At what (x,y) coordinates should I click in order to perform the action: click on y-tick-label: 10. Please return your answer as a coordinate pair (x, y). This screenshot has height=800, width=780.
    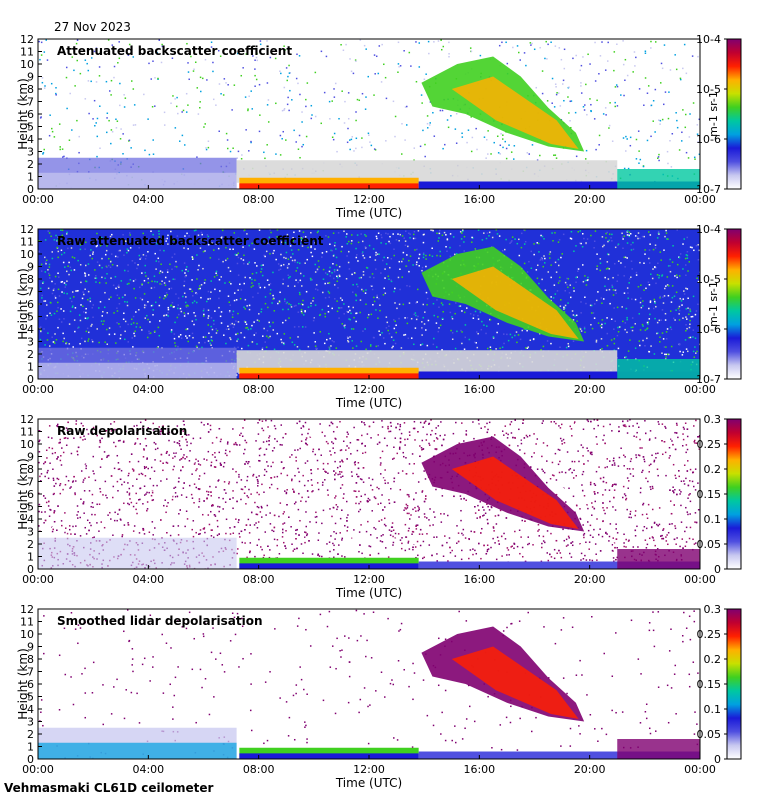
    Looking at the image, I should click on (27, 254).